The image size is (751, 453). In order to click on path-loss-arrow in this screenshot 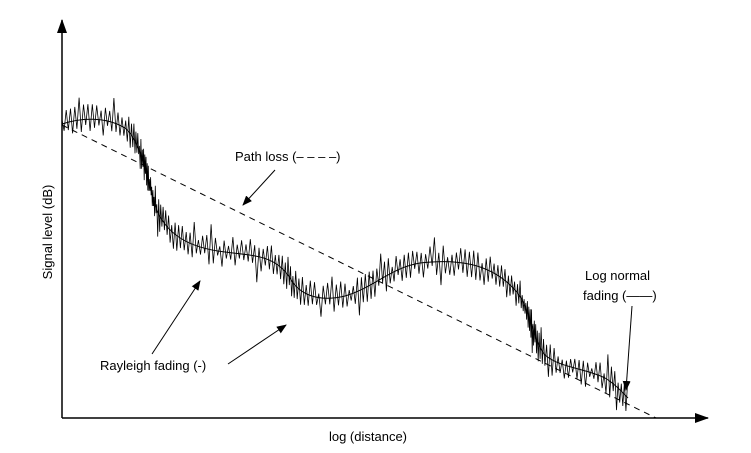, I will do `click(259, 187)`.